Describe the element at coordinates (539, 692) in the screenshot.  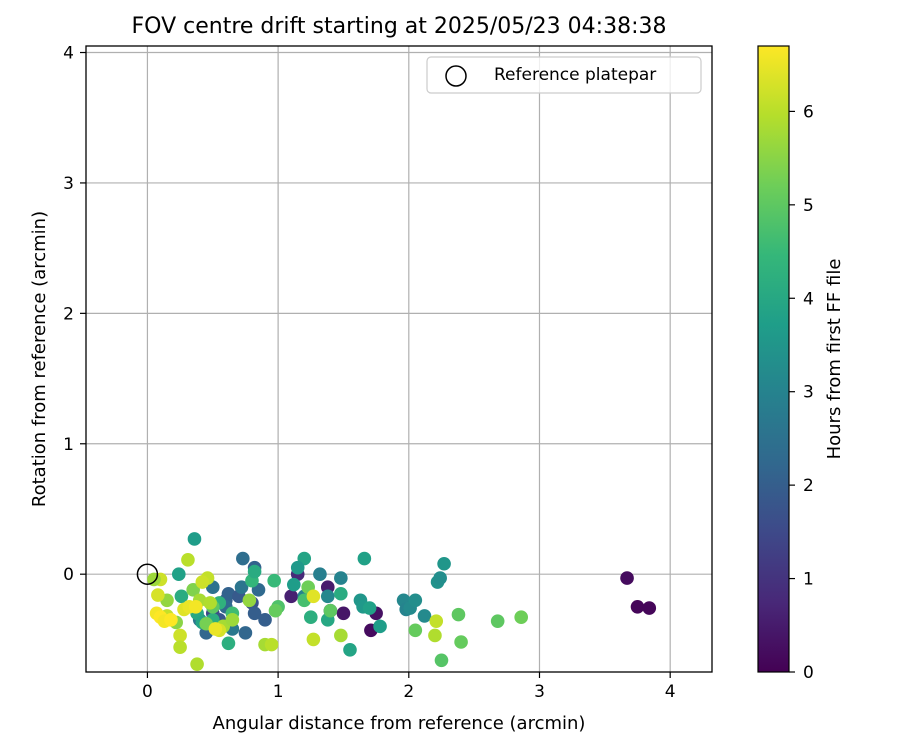
I see `x-tick-label: 3` at that location.